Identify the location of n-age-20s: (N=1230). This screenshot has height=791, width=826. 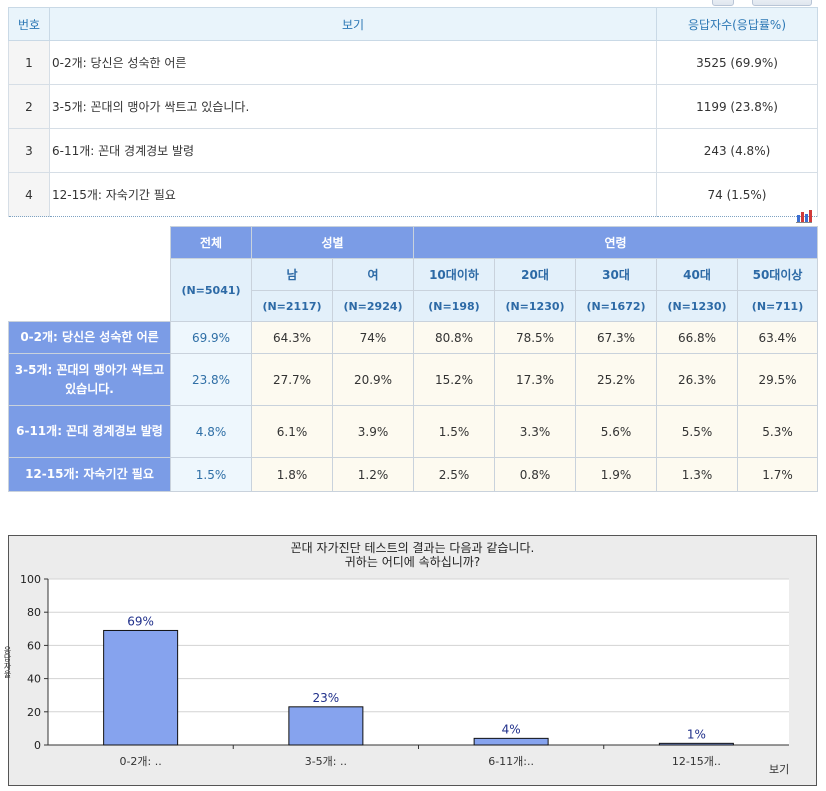
(535, 306).